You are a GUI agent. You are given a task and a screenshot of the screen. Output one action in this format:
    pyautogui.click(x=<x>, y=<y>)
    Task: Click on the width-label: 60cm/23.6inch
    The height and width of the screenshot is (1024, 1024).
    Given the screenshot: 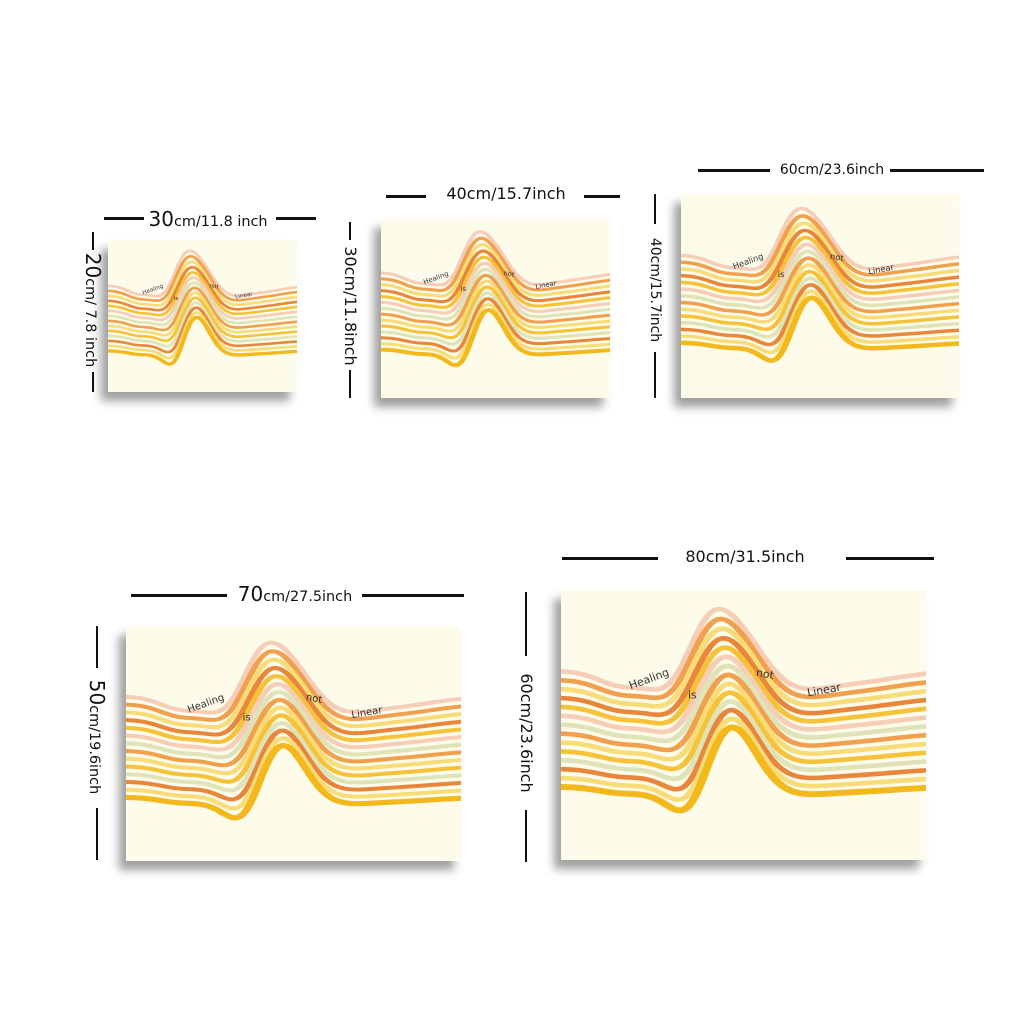 What is the action you would take?
    pyautogui.click(x=832, y=170)
    